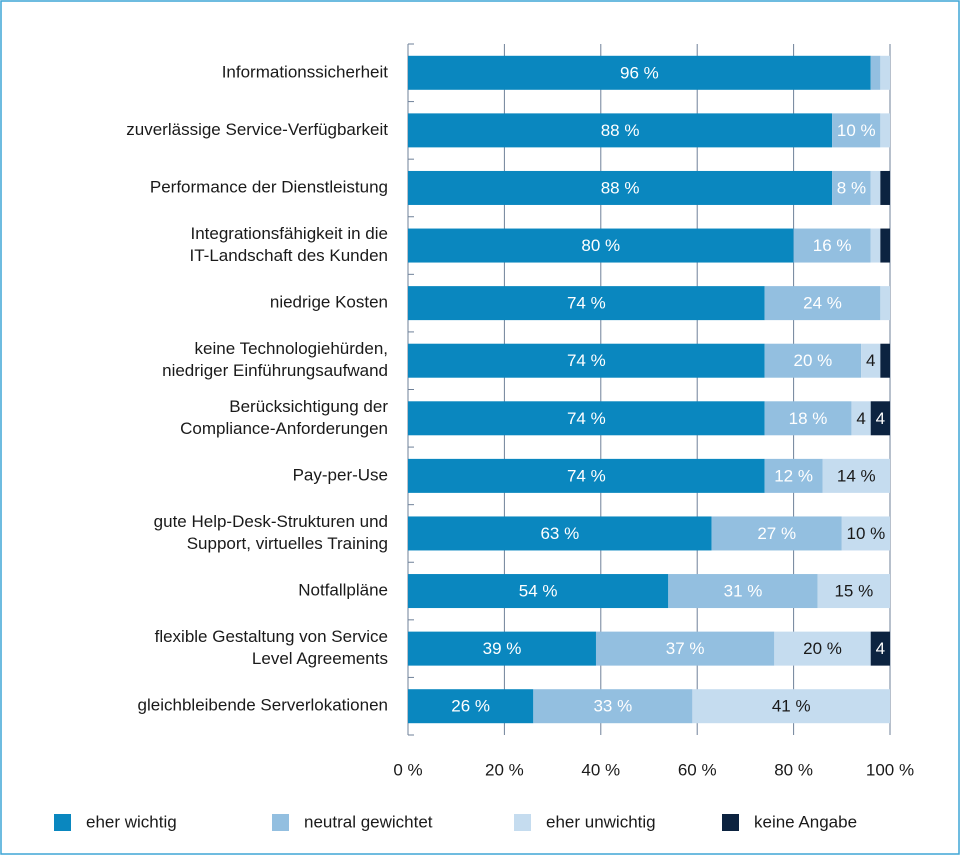 The image size is (960, 855). What do you see at coordinates (407, 769) in the screenshot?
I see `x-tick-label: 0 %` at bounding box center [407, 769].